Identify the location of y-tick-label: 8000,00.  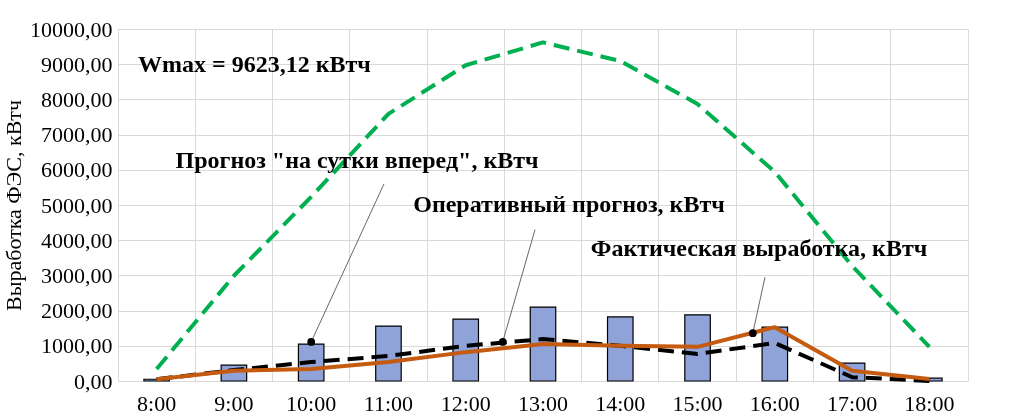
(77, 99).